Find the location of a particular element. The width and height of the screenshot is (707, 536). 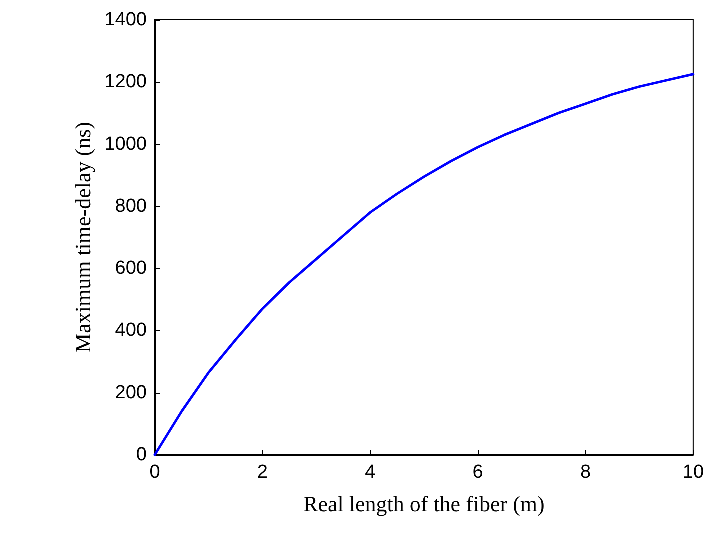

y-tick-label: 600 is located at coordinates (131, 269).